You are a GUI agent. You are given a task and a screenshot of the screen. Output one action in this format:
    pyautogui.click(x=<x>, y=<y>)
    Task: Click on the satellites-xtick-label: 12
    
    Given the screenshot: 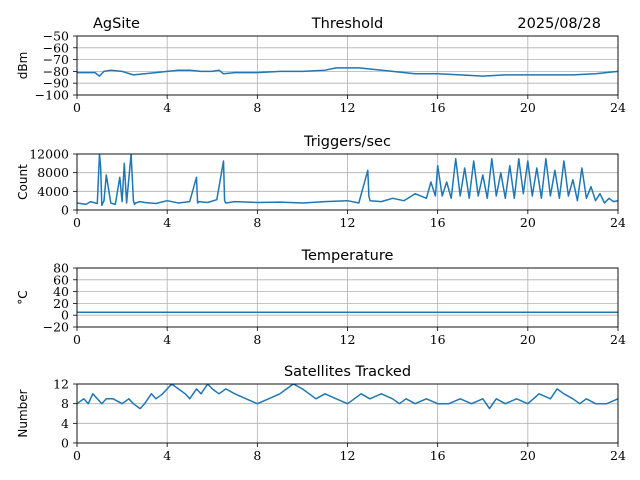 What is the action you would take?
    pyautogui.click(x=348, y=455)
    